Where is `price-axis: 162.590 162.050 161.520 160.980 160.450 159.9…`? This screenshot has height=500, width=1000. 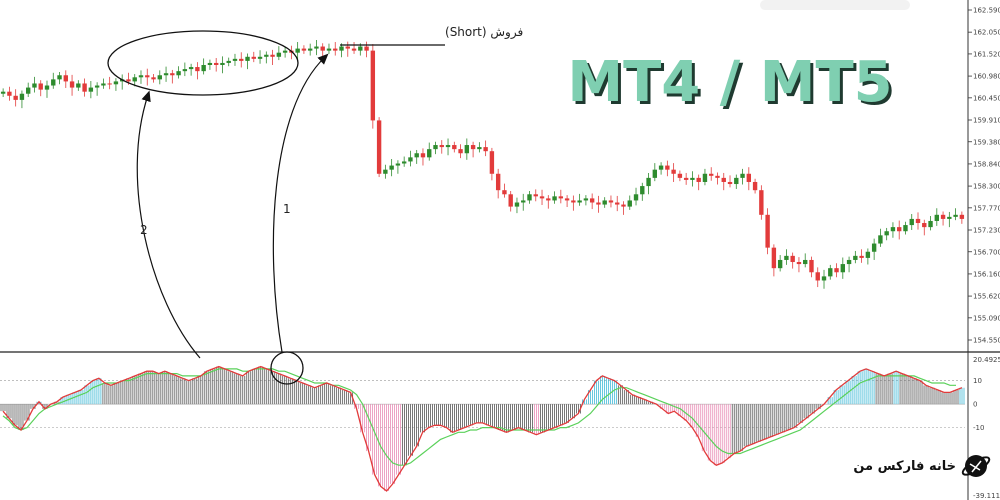
price-axis: 162.590 162.050 161.520 160.980 160.450 159.9… is located at coordinates (984, 176).